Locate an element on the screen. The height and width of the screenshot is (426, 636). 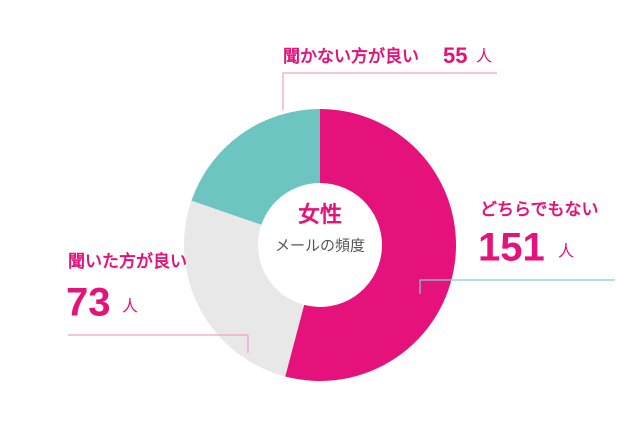
category-label: 聞いた方が良い is located at coordinates (127, 261).